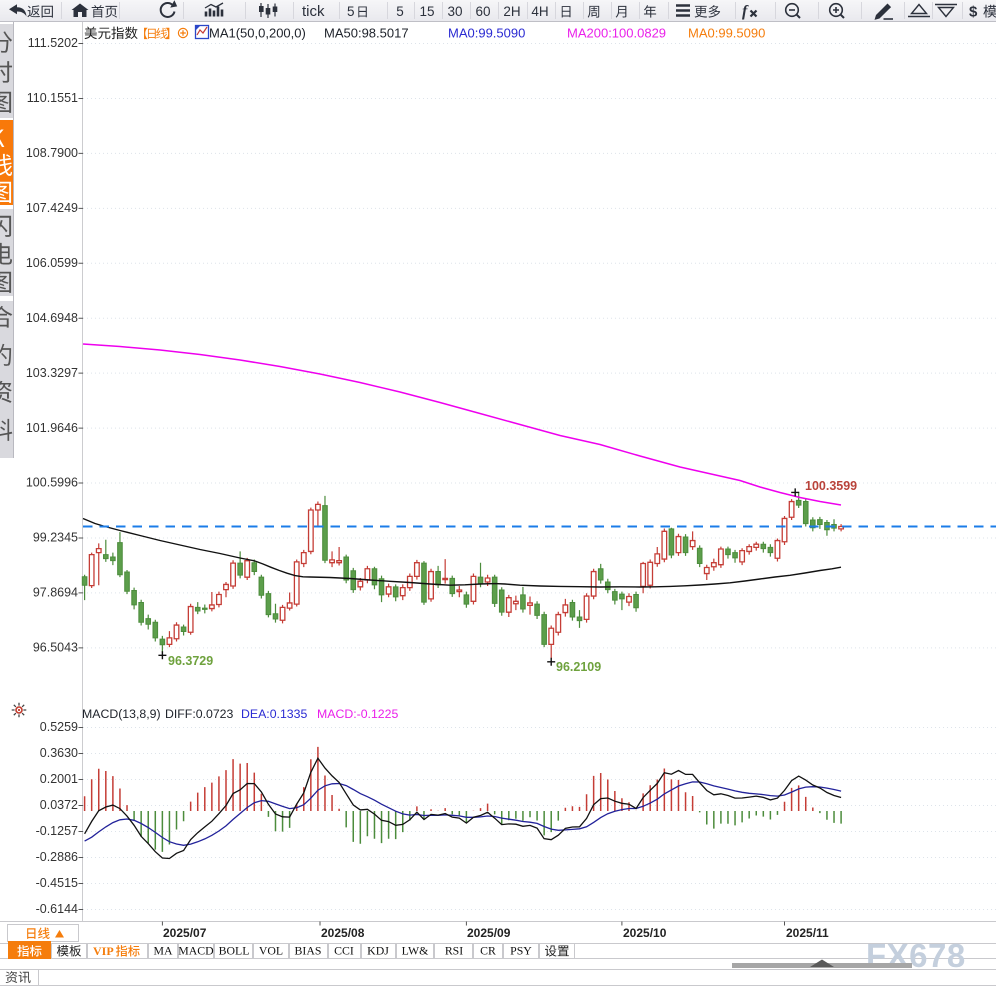 This screenshot has height=988, width=996. What do you see at coordinates (366, 33) in the screenshot?
I see `svg-text: MA50:98.5017` at bounding box center [366, 33].